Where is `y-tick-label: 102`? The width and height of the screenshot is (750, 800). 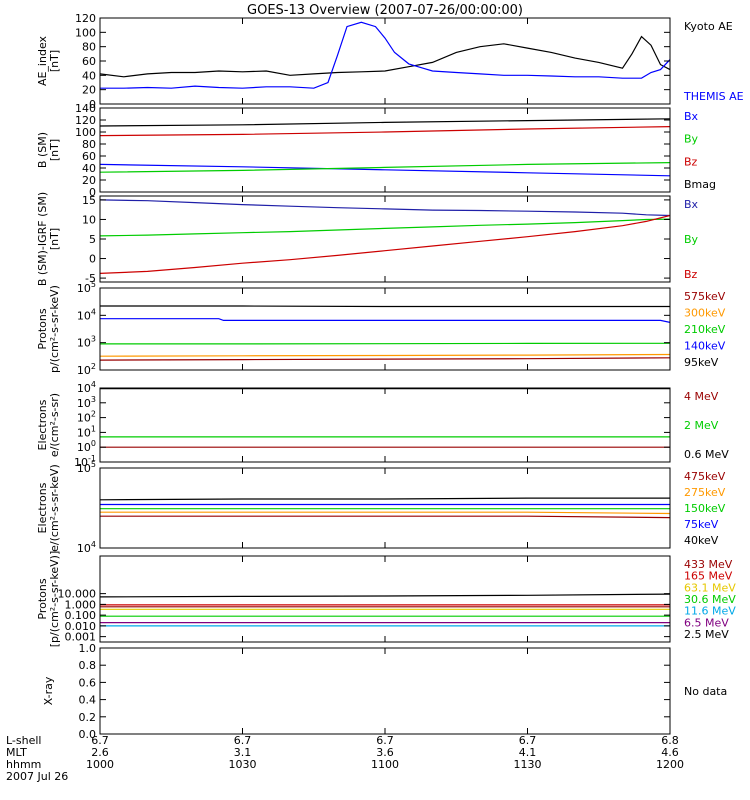 y-tick-label: 102 is located at coordinates (86, 417).